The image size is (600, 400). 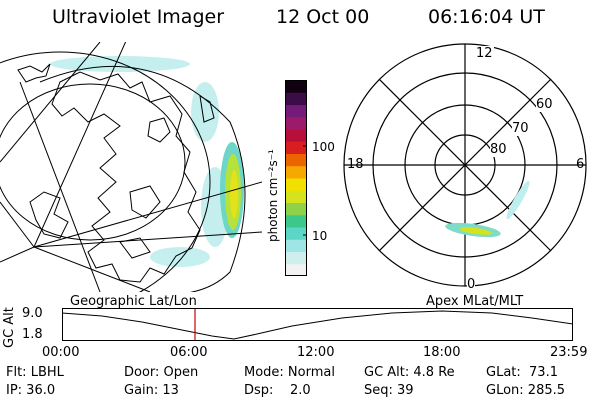 I want to click on dsp-label: Dsp: 2.0, so click(x=277, y=390).